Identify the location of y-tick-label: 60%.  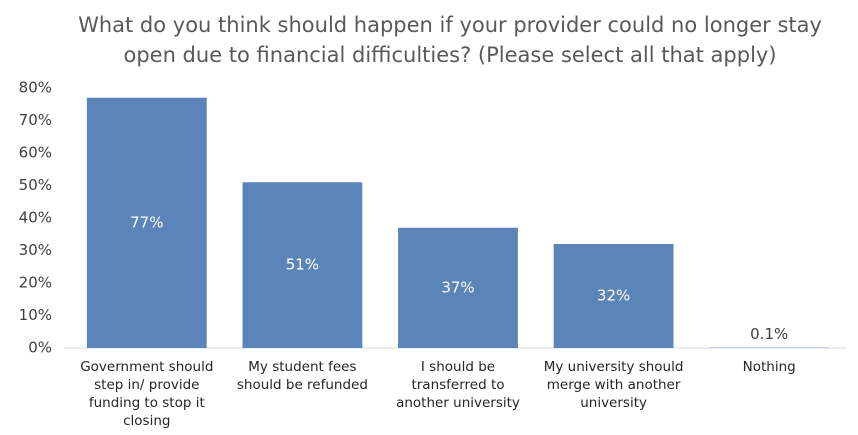
(35, 153).